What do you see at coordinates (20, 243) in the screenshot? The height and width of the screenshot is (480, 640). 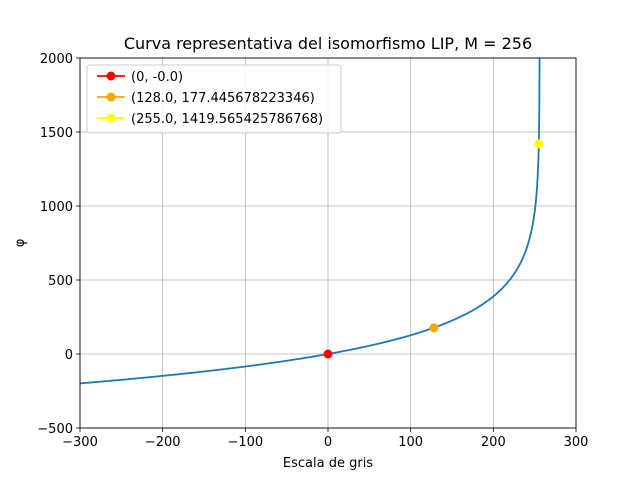 I see `y-axis-label: φ` at bounding box center [20, 243].